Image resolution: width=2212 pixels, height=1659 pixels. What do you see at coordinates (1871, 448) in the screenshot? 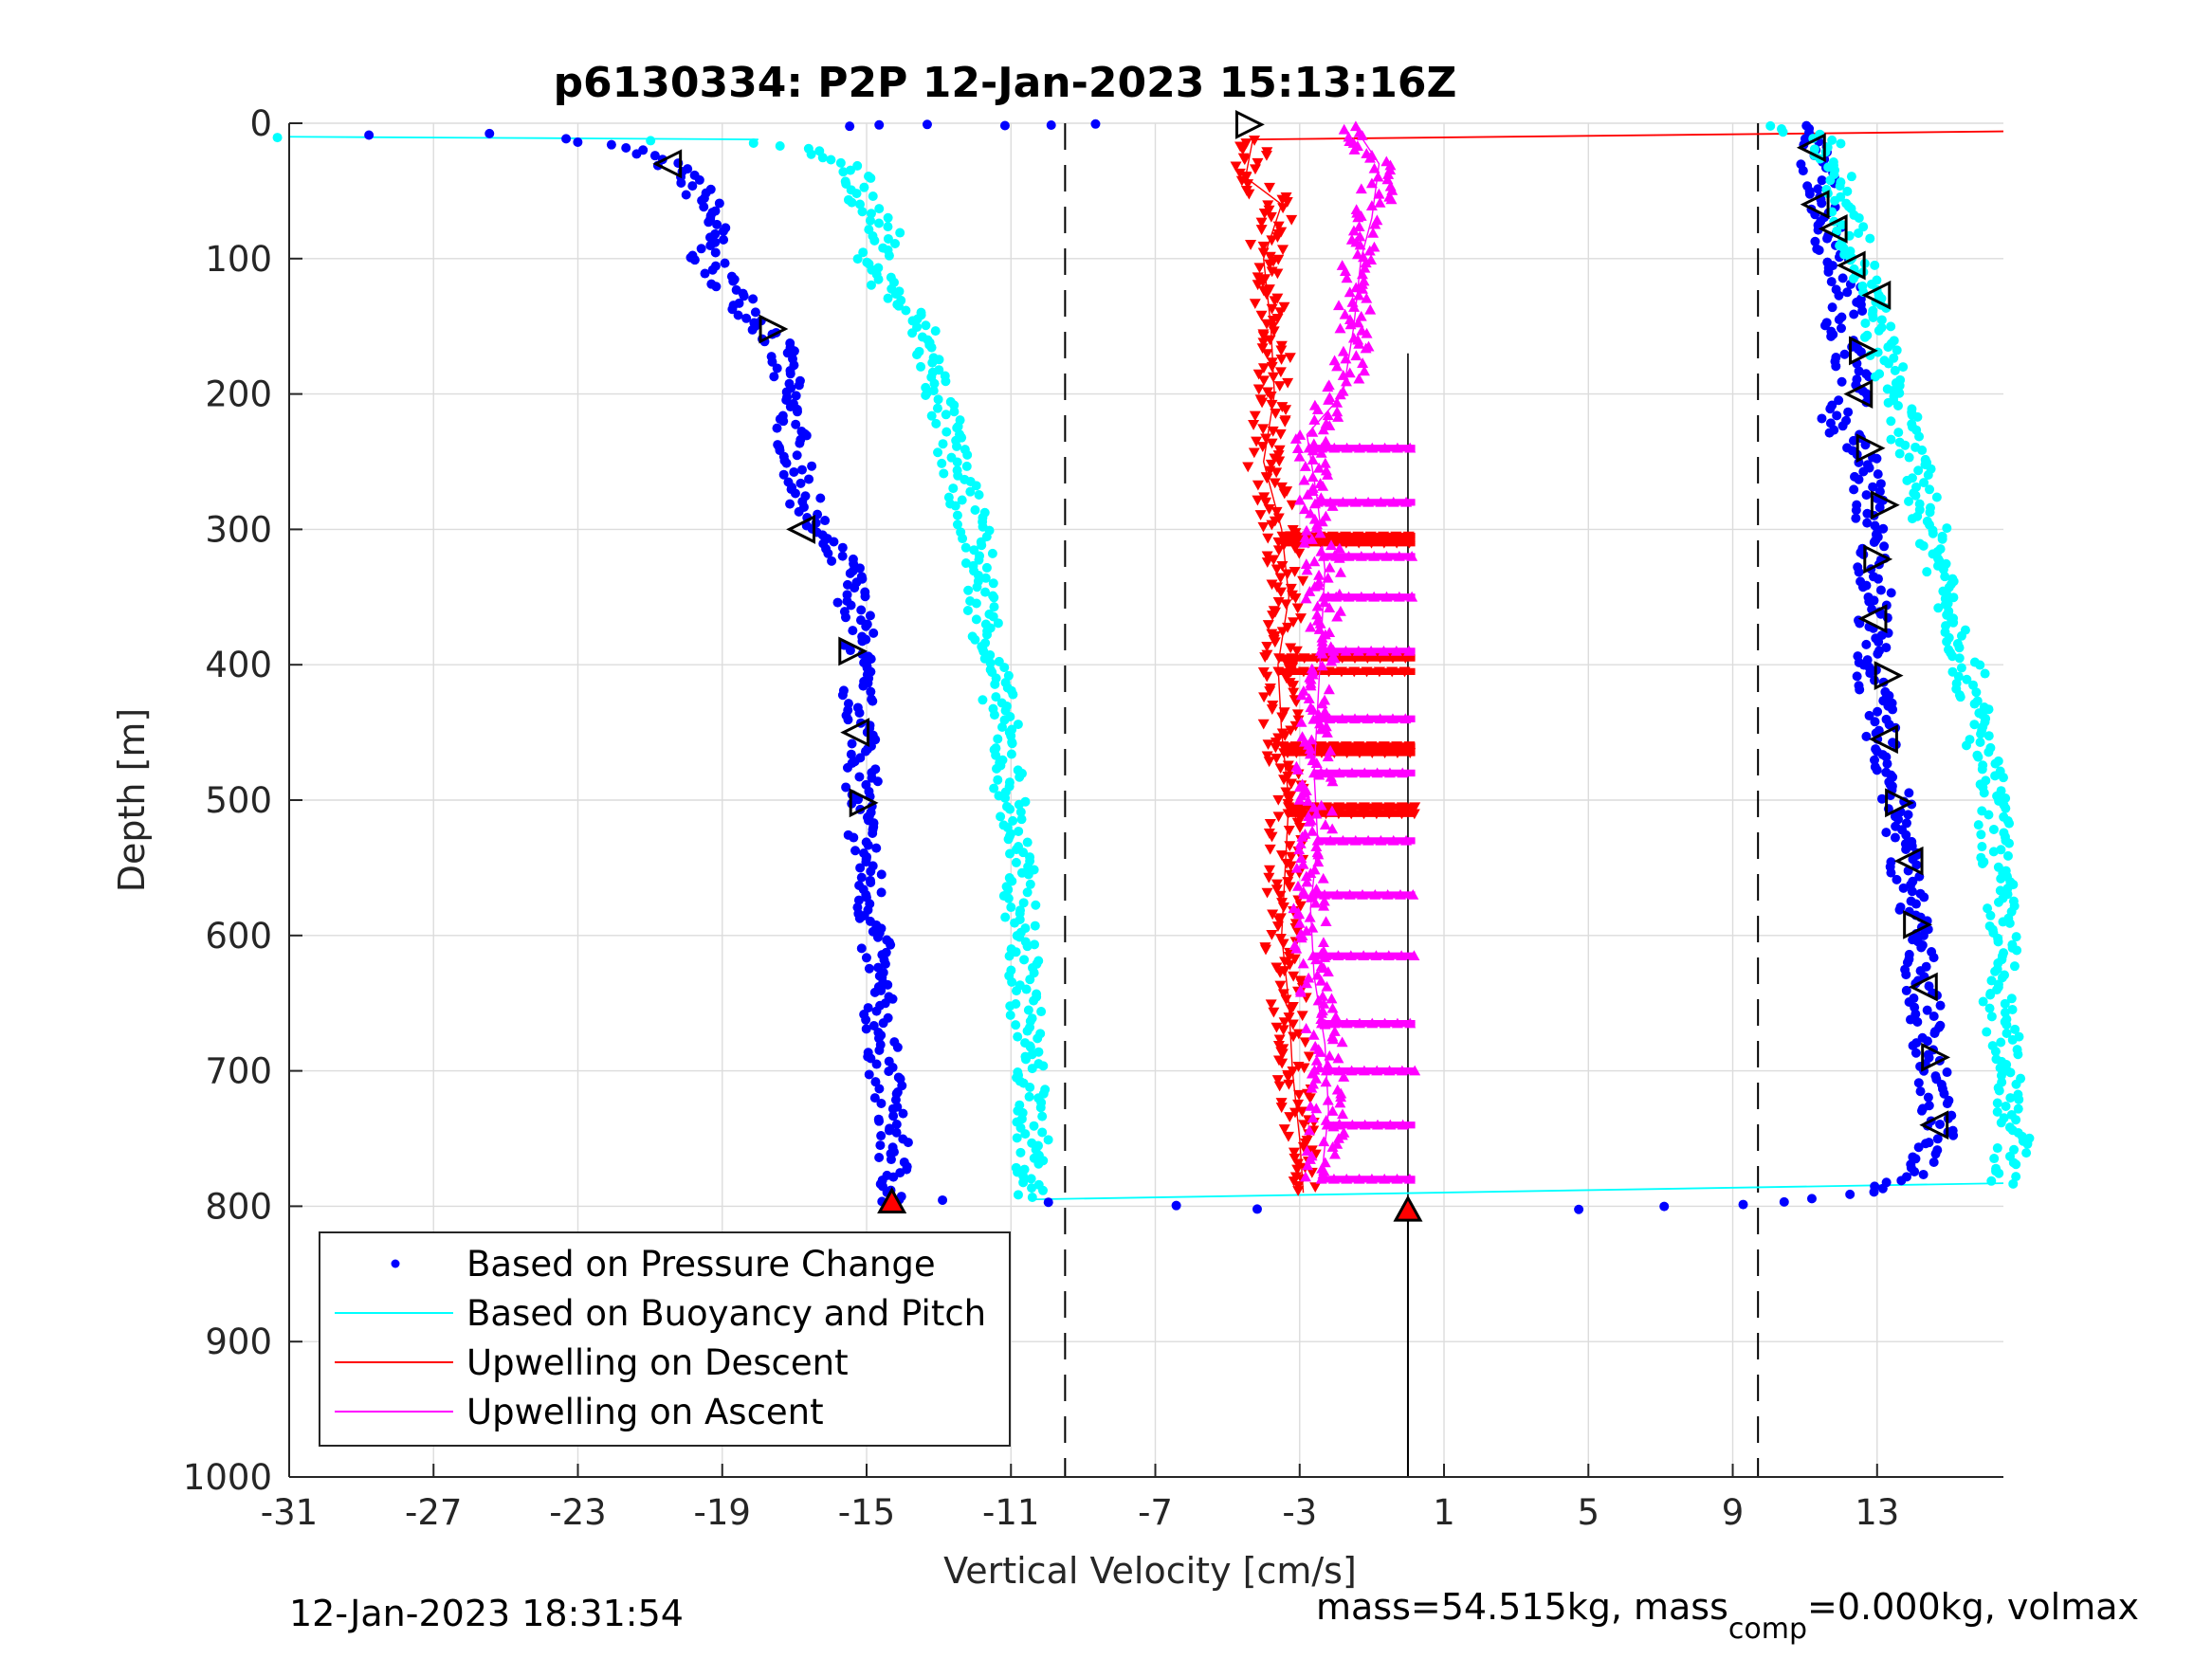
I see `annotation-marker-triangle-right` at bounding box center [1871, 448].